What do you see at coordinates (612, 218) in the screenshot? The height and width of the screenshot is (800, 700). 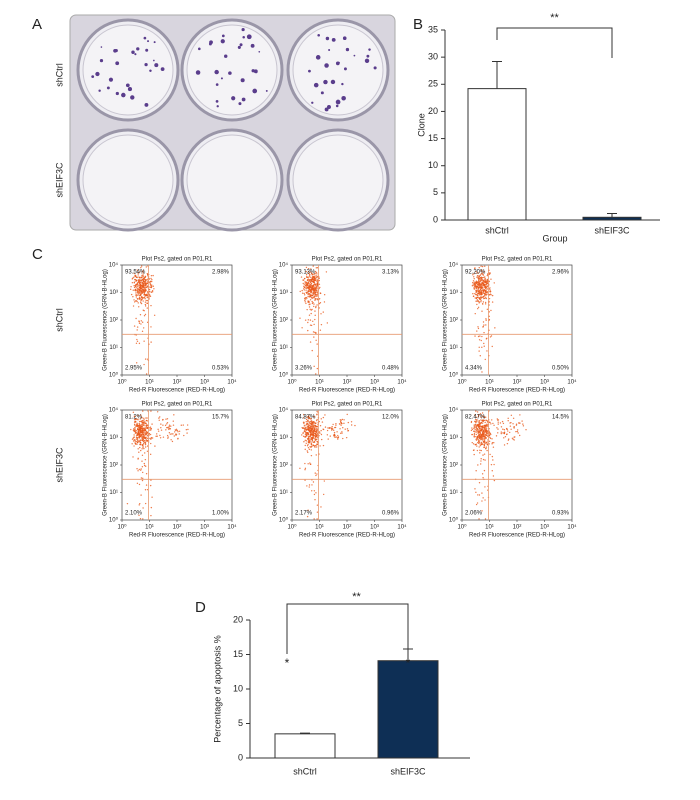 I see `bar` at bounding box center [612, 218].